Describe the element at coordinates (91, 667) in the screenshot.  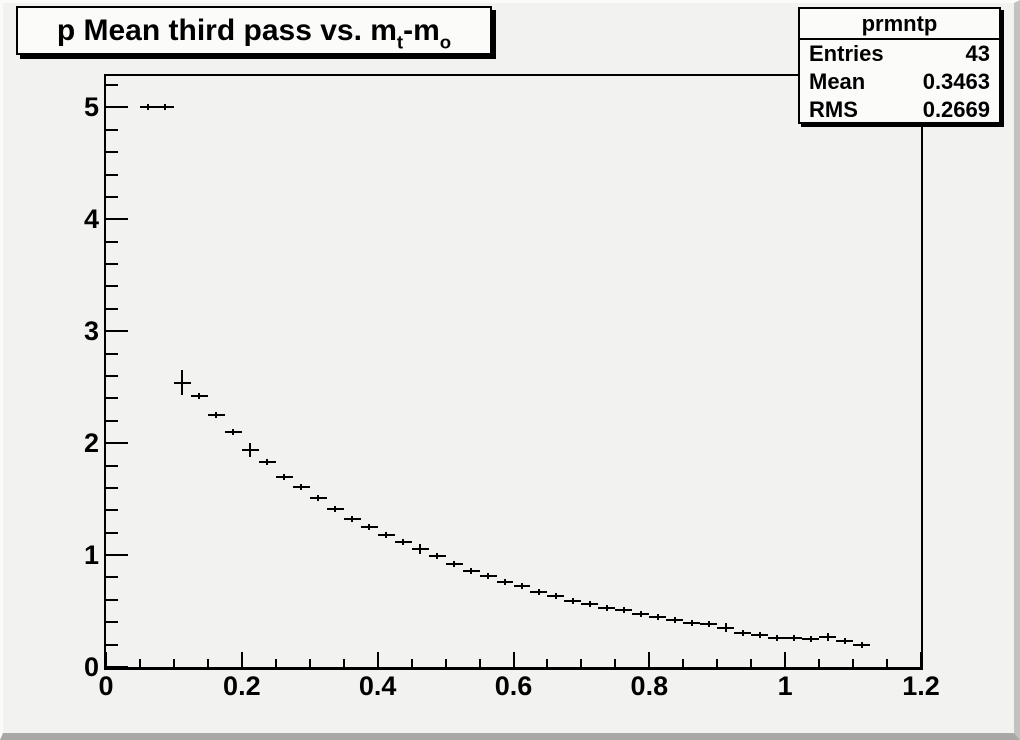
I see `y-axis-tick-label: 0` at that location.